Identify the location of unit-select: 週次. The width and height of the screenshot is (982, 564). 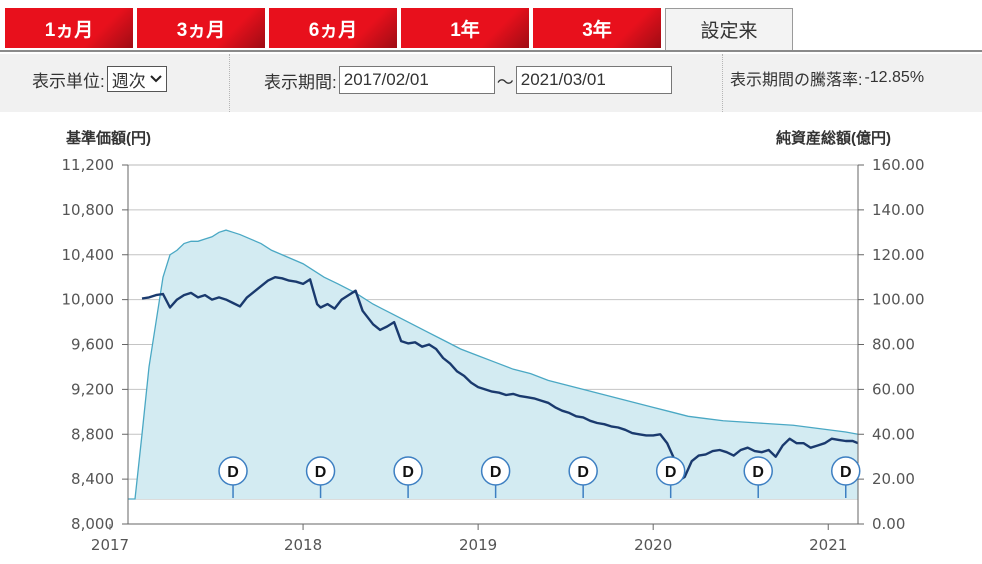
(136, 79).